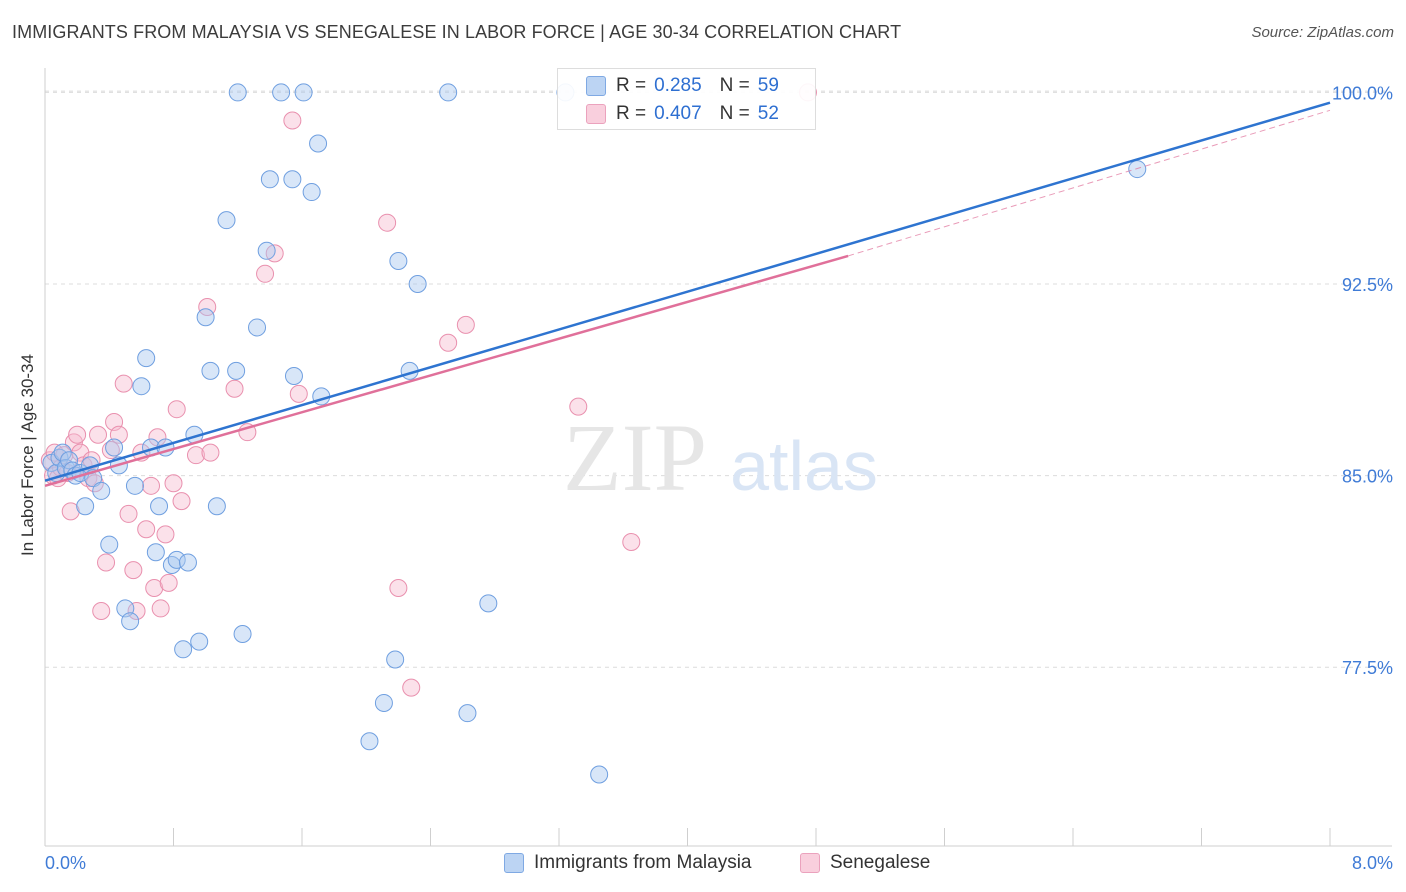 Image resolution: width=1406 pixels, height=892 pixels. I want to click on correlation-legend: R = 0.285 N = 59 R = 0.407 N = 52, so click(686, 99).